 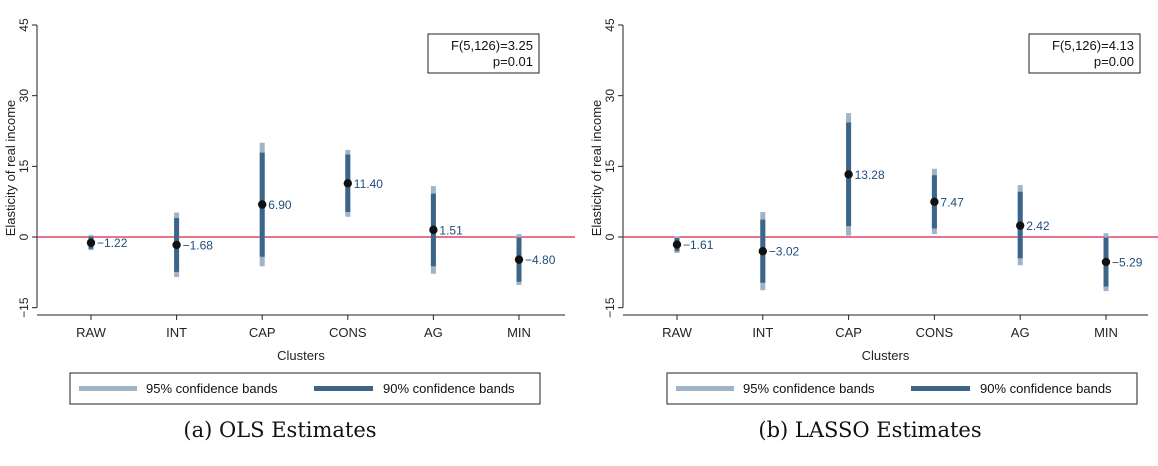 I want to click on estimate-label: 7.47, so click(x=952, y=202).